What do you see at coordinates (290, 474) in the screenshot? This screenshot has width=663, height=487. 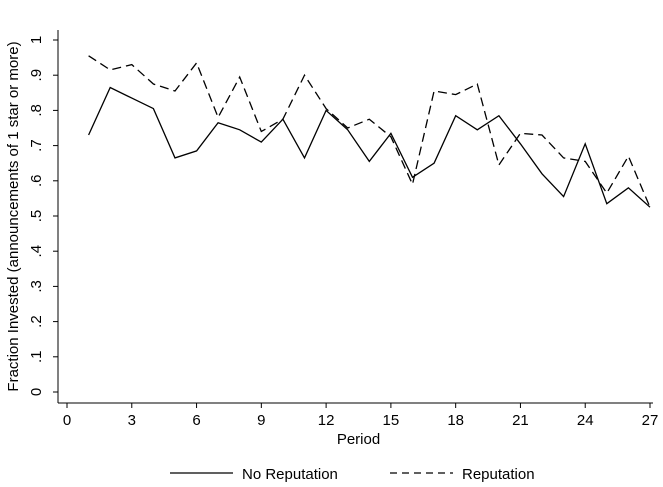 I see `legend-label-no-reputation: No Reputation` at bounding box center [290, 474].